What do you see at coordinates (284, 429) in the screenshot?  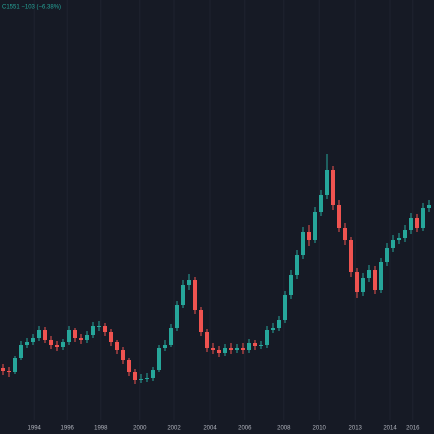 I see `x-tick-label: 2008` at bounding box center [284, 429].